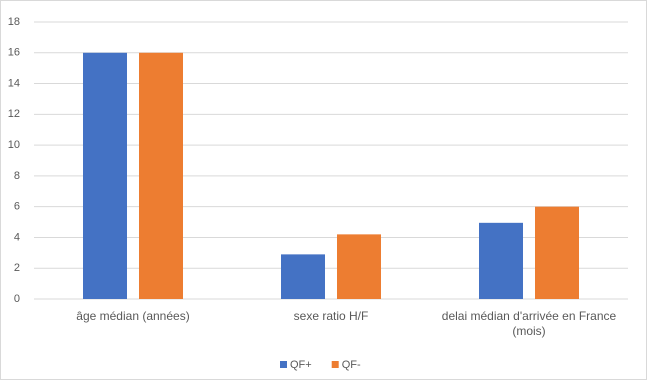  What do you see at coordinates (17, 268) in the screenshot?
I see `y-tick-label: 2` at bounding box center [17, 268].